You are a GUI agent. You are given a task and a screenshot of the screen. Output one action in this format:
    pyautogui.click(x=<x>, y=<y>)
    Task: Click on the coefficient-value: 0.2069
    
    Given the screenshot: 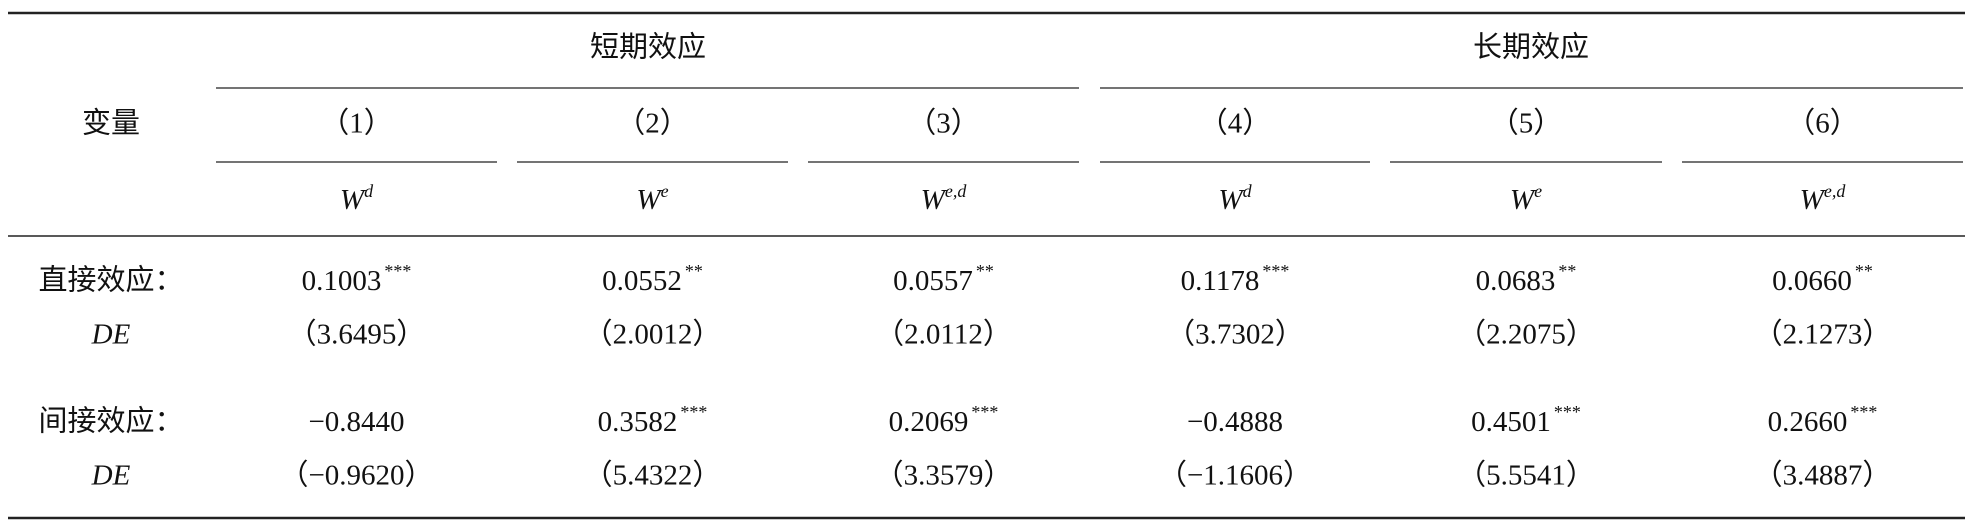 What is the action you would take?
    pyautogui.click(x=929, y=422)
    